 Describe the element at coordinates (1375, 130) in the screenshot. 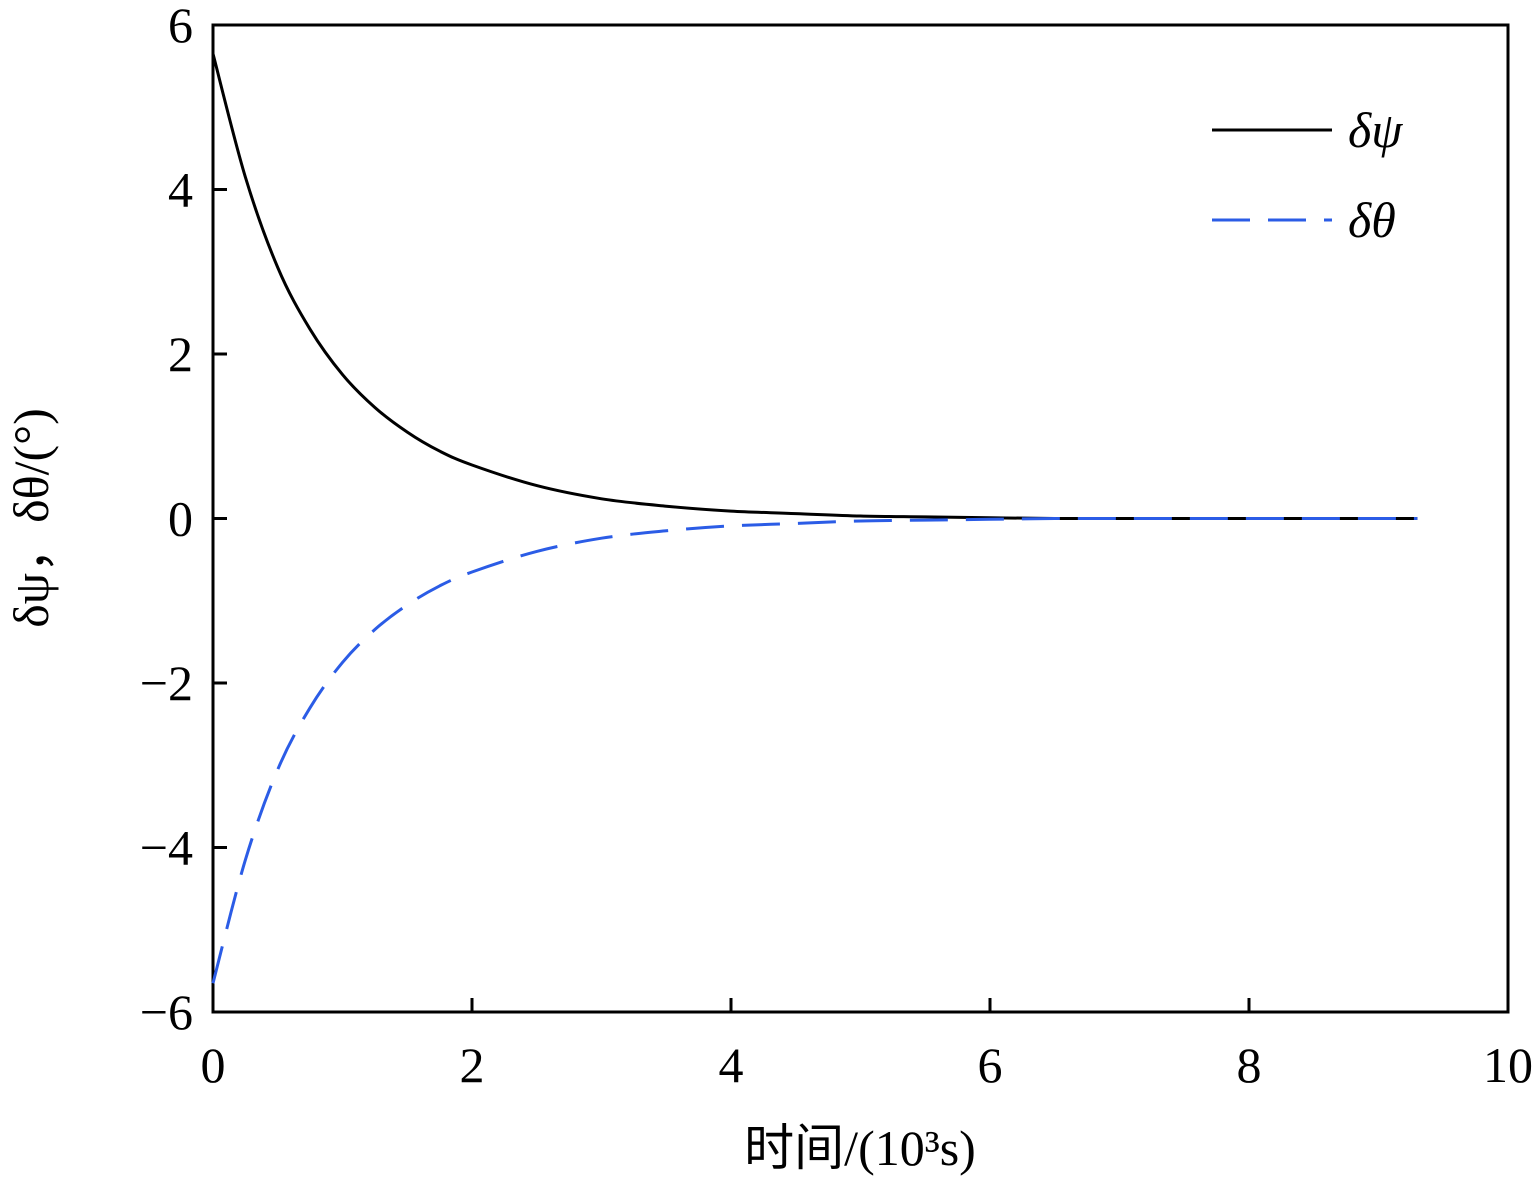

I see `legend-label: δψ` at that location.